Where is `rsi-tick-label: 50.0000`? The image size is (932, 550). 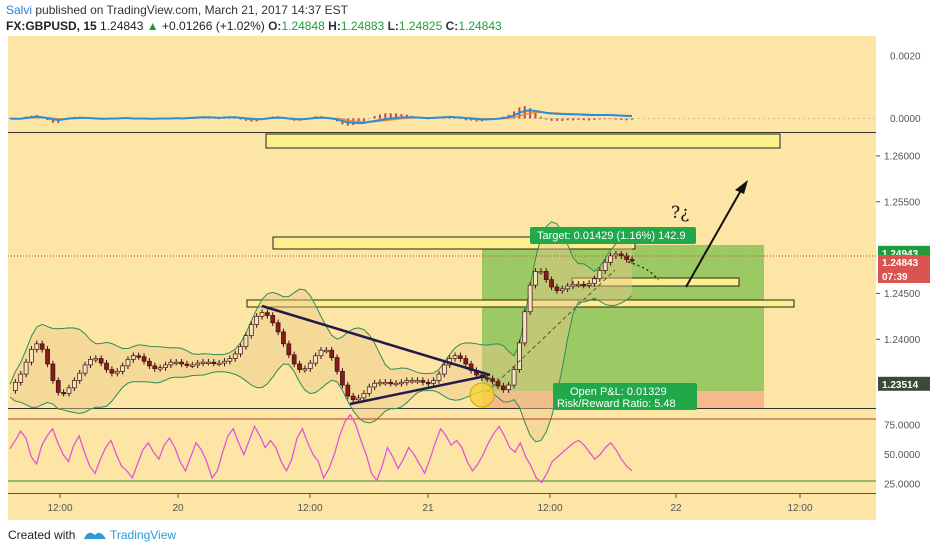
rsi-tick-label: 50.0000 is located at coordinates (902, 455).